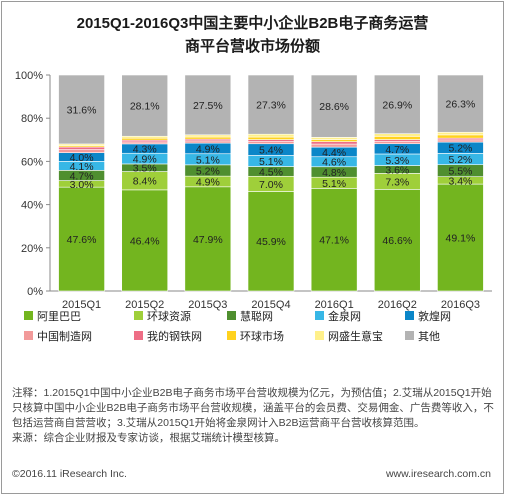 This screenshot has width=505, height=495. I want to click on y-tick-label: 20%, so click(32, 249).